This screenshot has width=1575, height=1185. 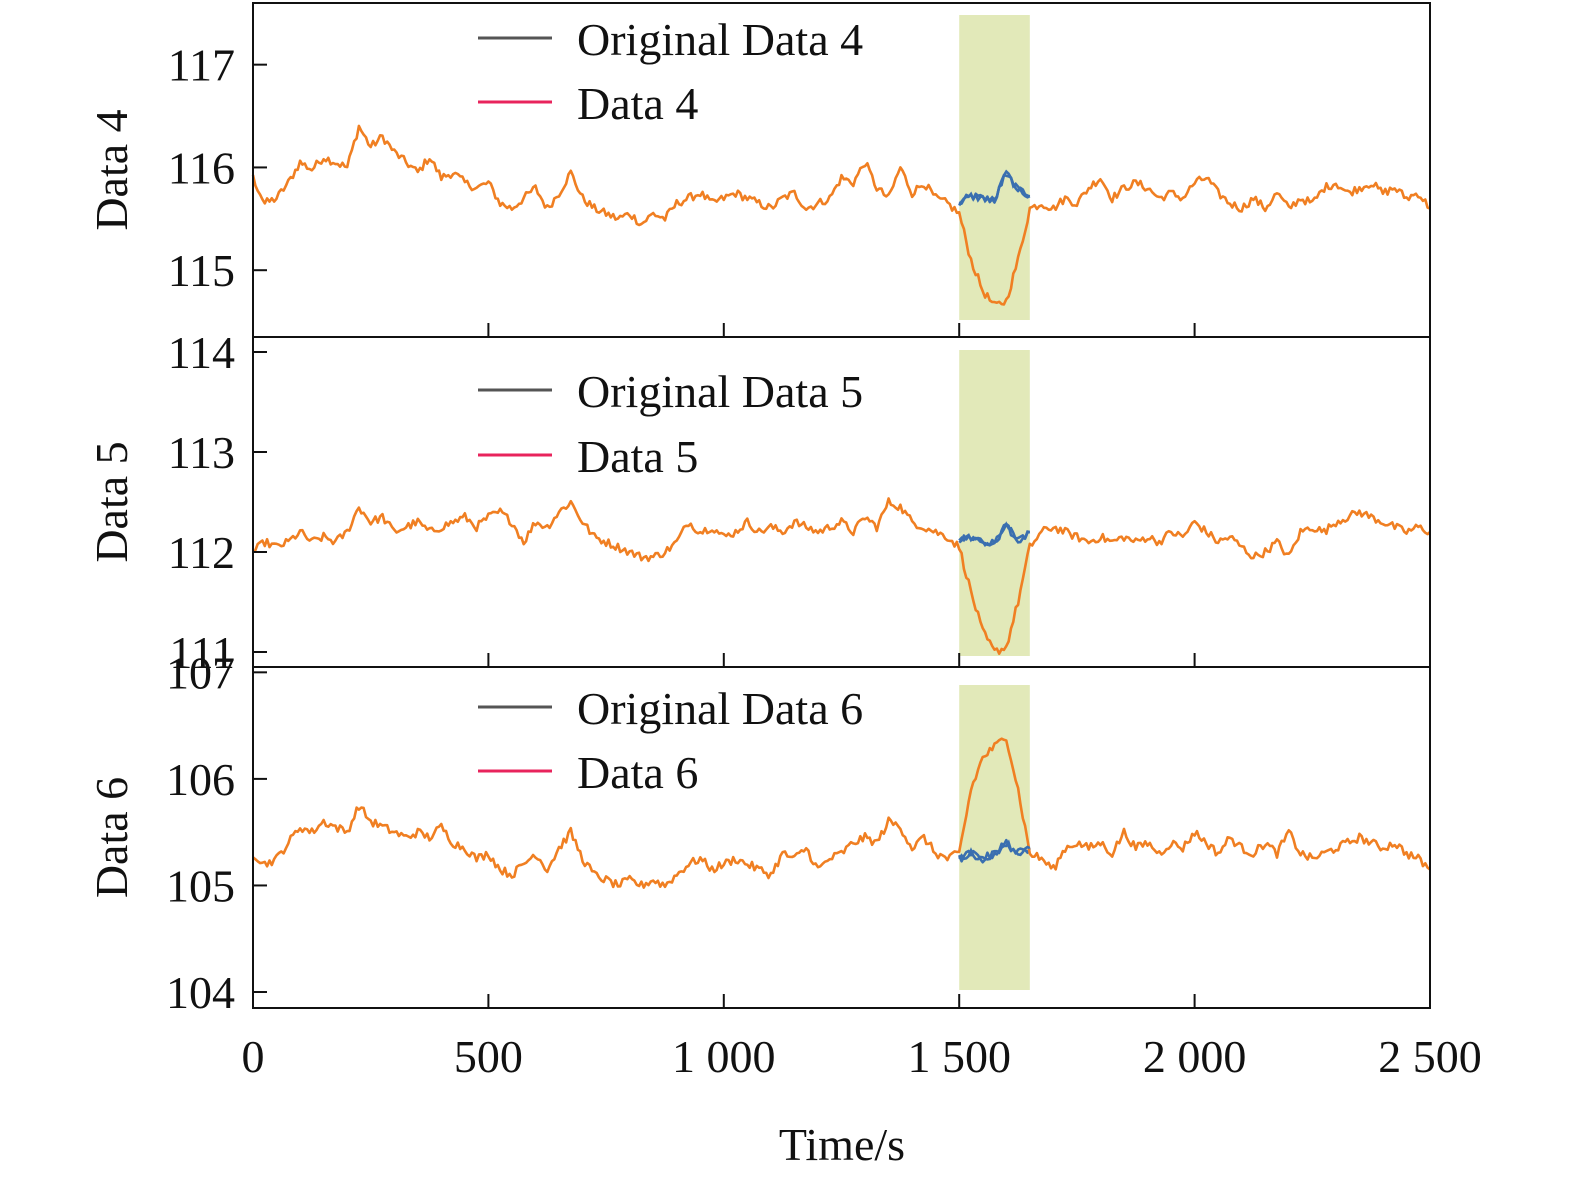 What do you see at coordinates (202, 652) in the screenshot?
I see `y-tick-label: 111` at bounding box center [202, 652].